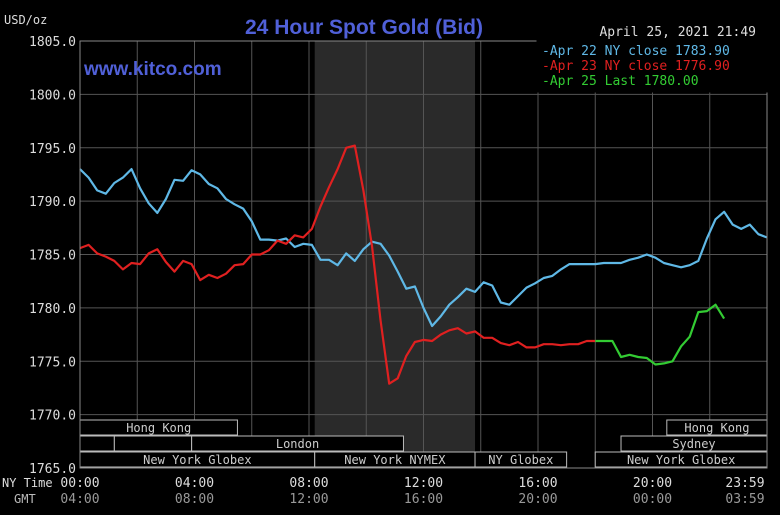 Image resolution: width=780 pixels, height=515 pixels. What do you see at coordinates (52, 469) in the screenshot?
I see `y-tick-label: 1765.0` at bounding box center [52, 469].